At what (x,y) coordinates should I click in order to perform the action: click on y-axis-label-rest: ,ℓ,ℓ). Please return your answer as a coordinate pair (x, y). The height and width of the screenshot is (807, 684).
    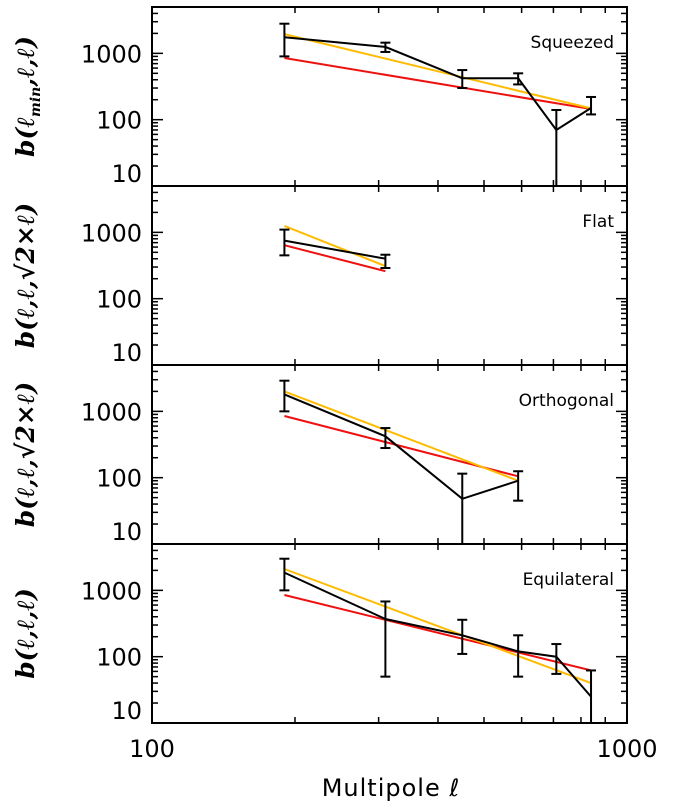
    Looking at the image, I should click on (25, 62).